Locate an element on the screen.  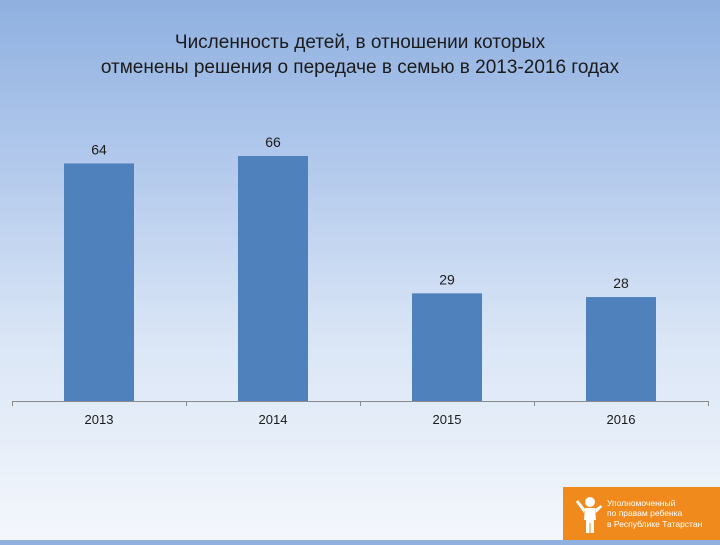
bar-2014 is located at coordinates (273, 278).